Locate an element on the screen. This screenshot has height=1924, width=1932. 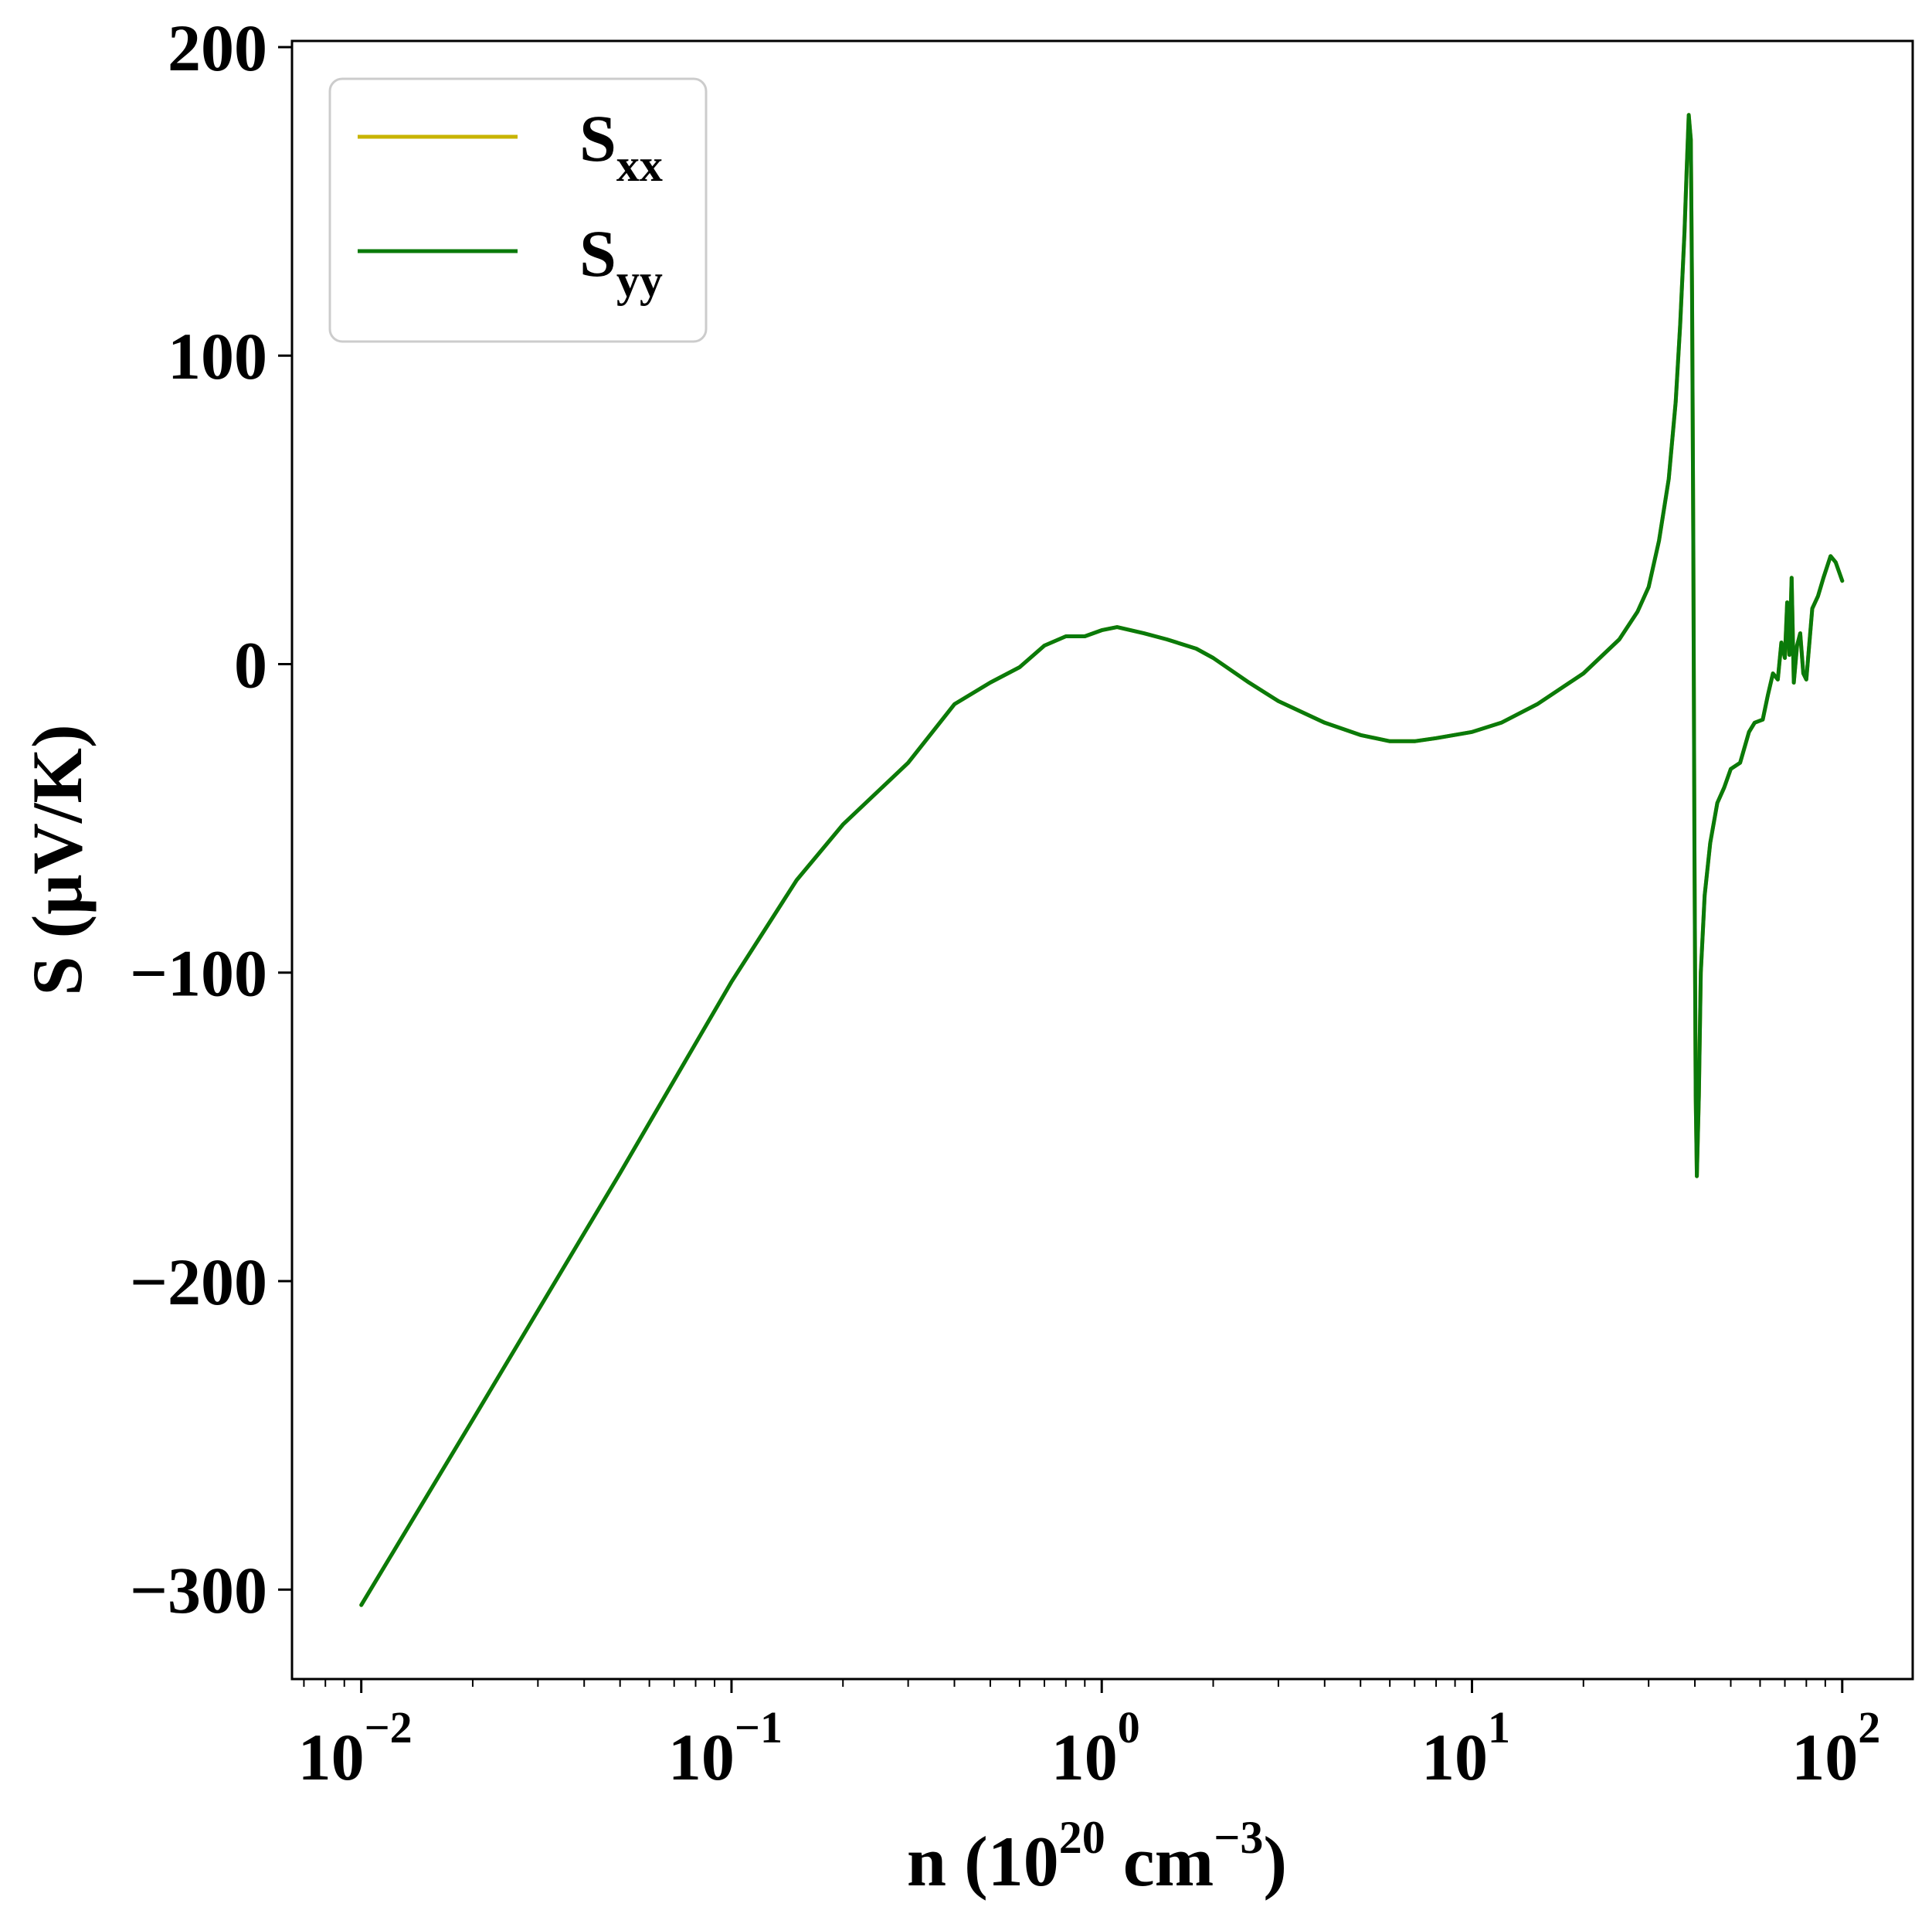
y-tick-label: 200 is located at coordinates (217, 48).